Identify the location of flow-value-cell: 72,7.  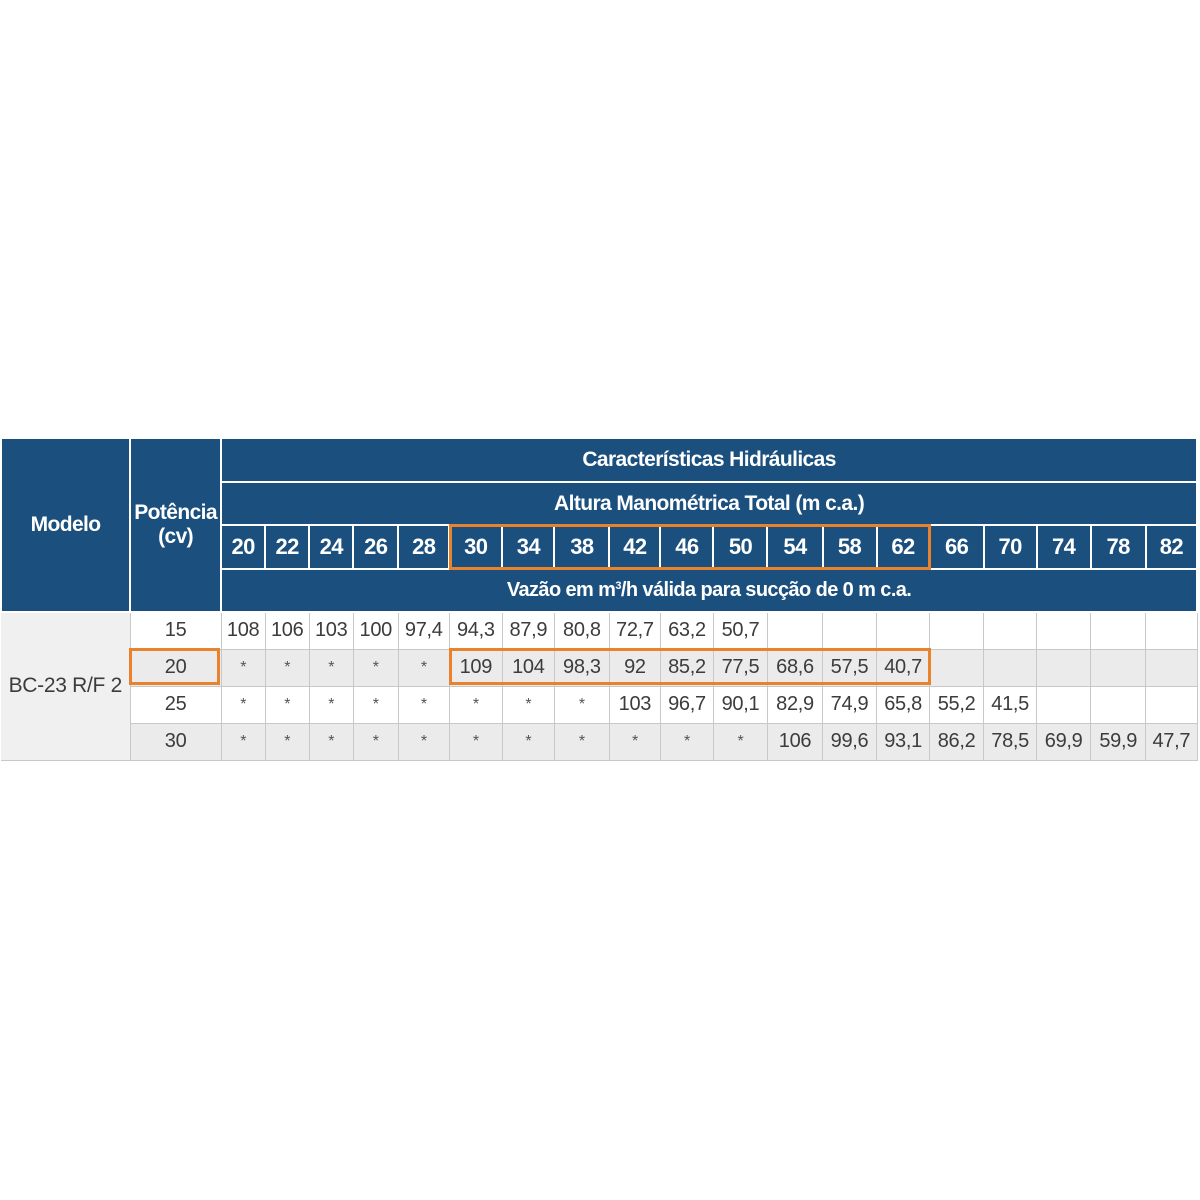
(634, 630).